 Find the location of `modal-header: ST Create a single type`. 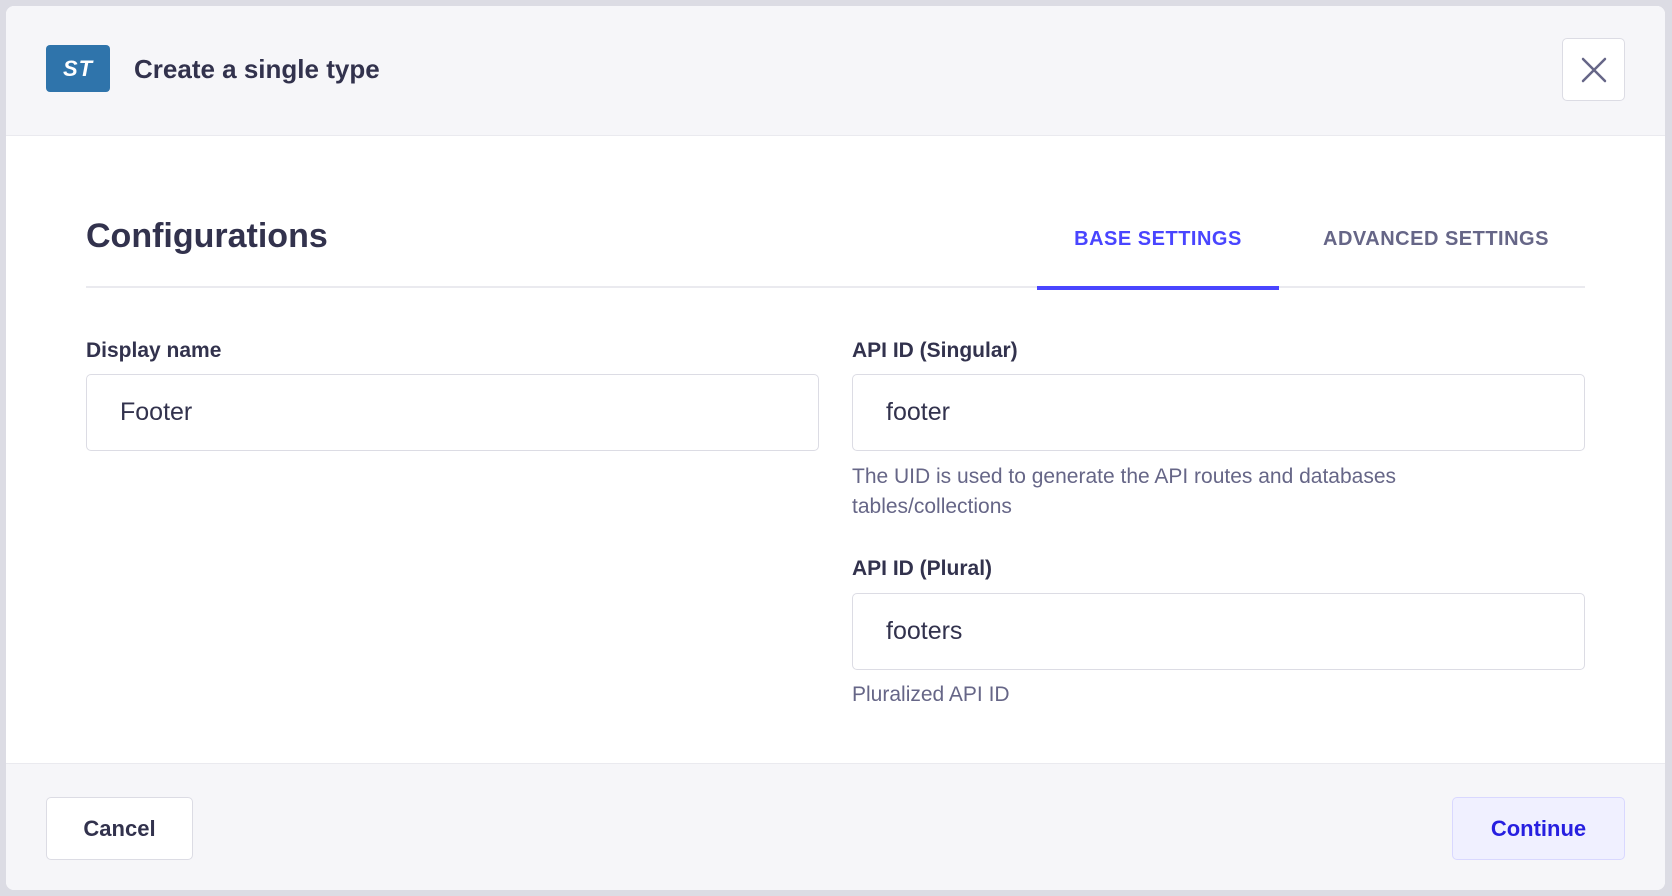

modal-header: ST Create a single type is located at coordinates (835, 71).